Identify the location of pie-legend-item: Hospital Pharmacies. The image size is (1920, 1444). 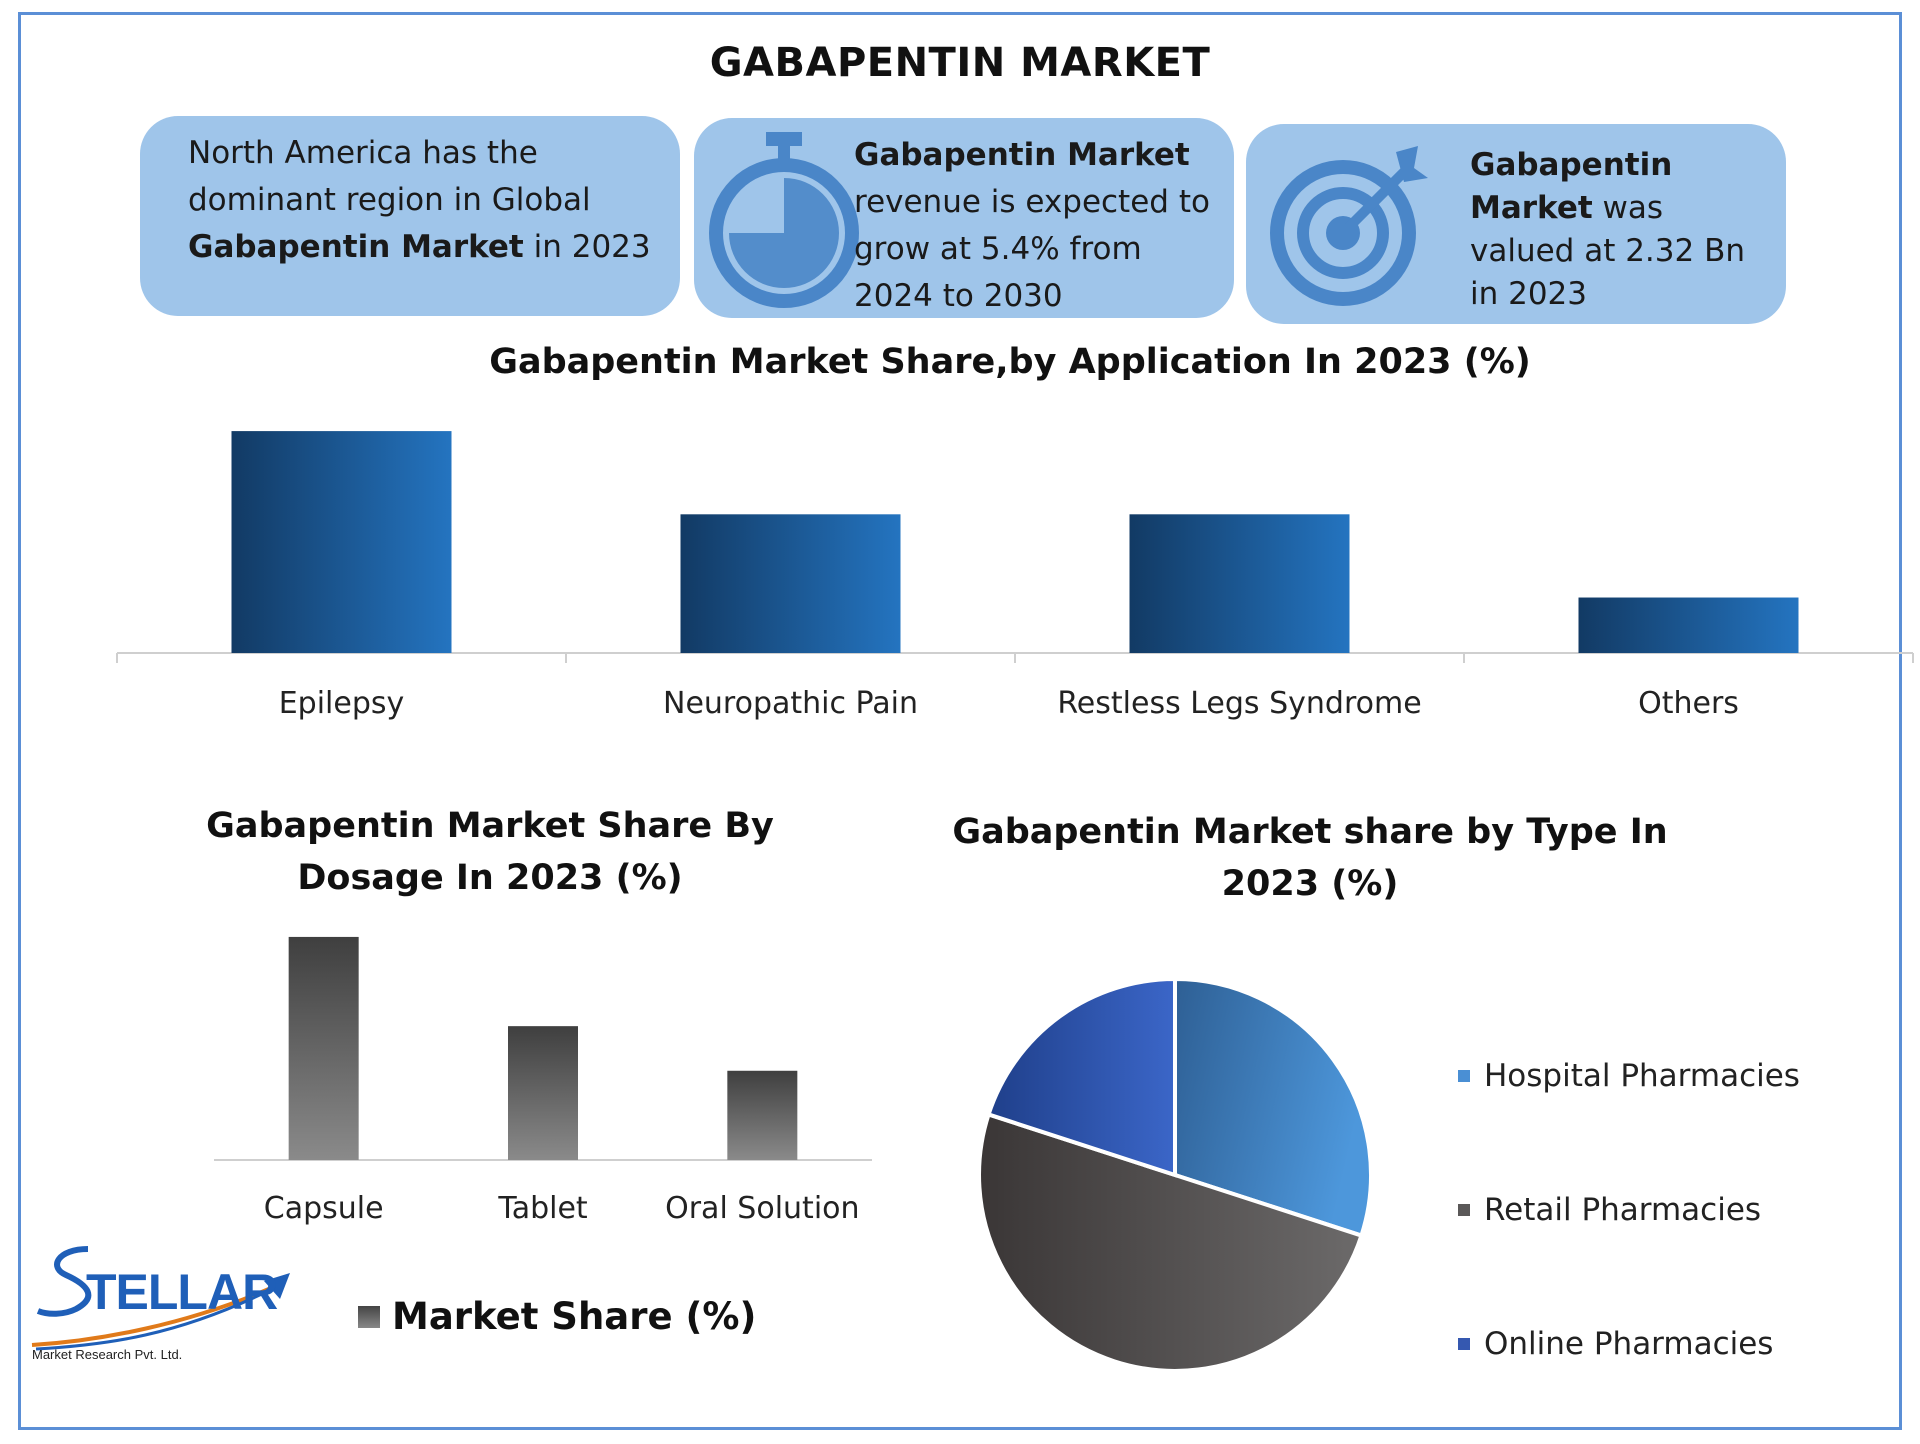
(1629, 1076).